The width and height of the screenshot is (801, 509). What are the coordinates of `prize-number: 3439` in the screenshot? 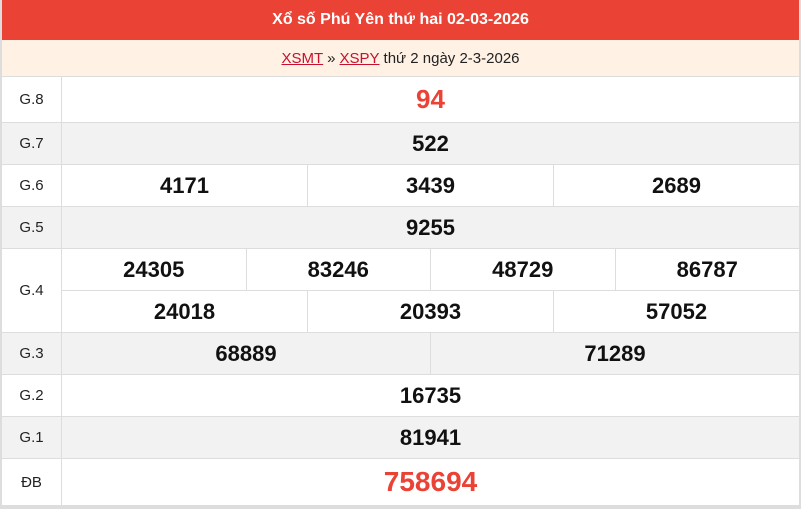 It's located at (430, 185).